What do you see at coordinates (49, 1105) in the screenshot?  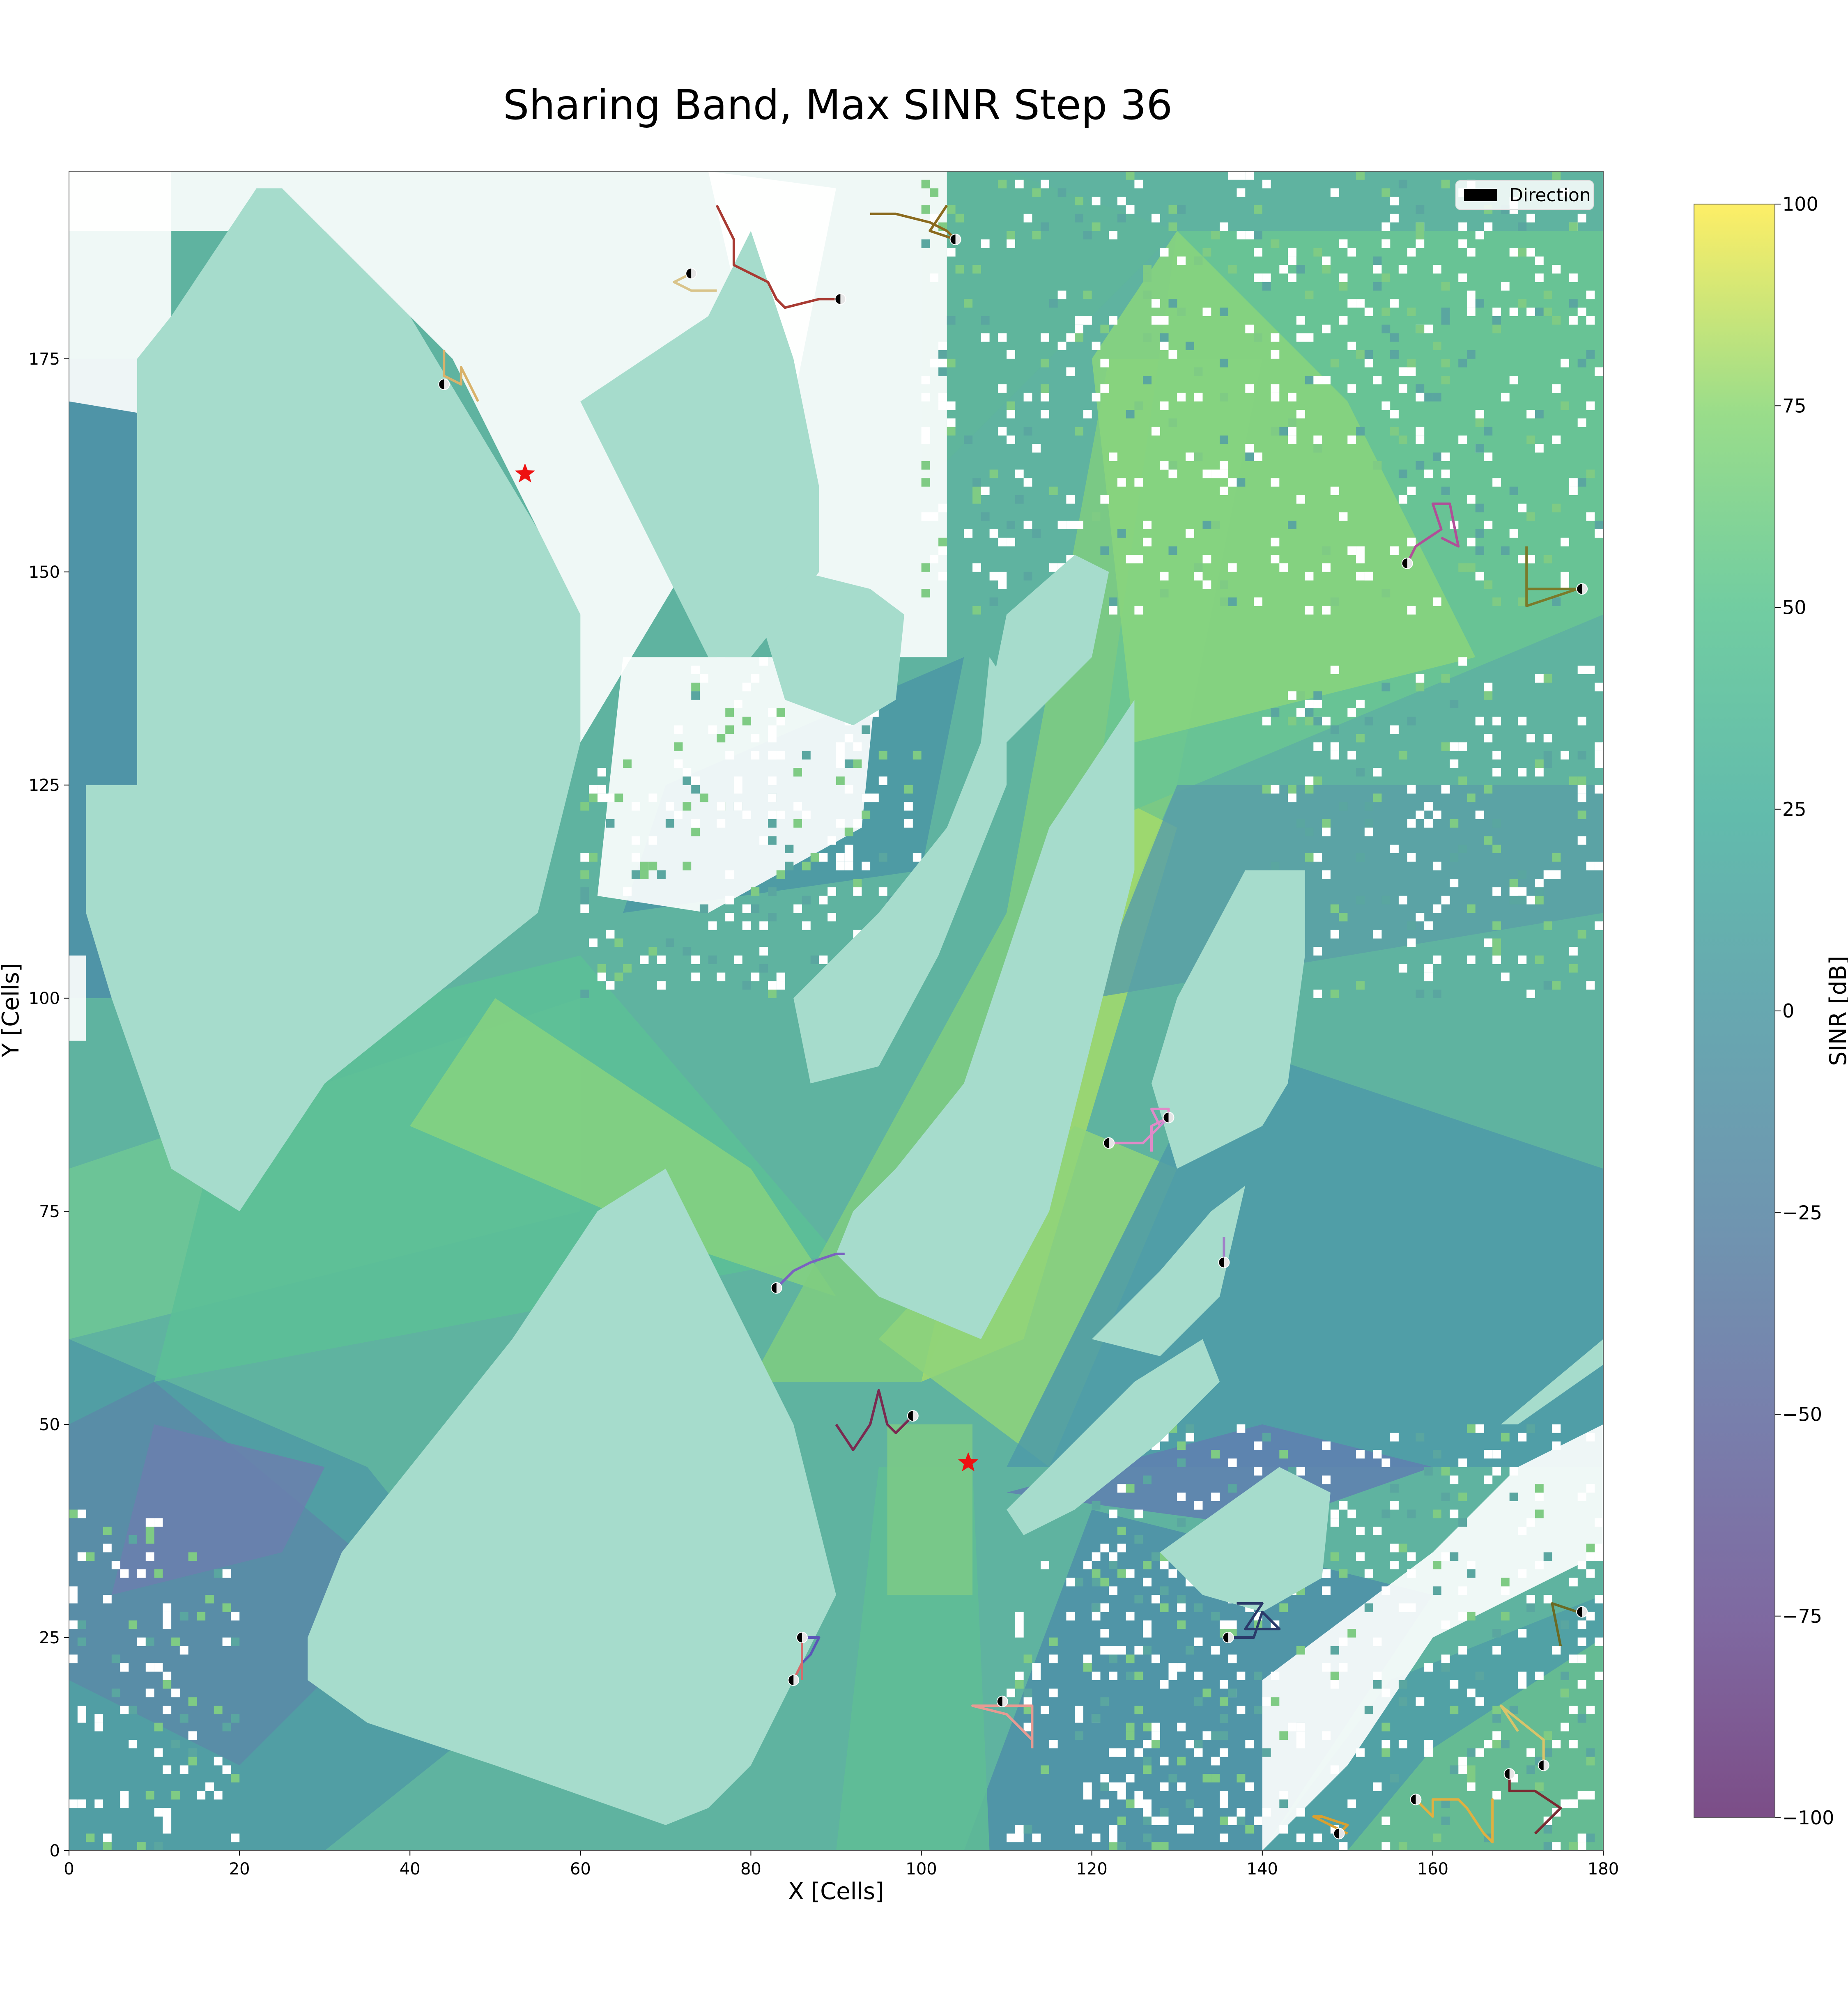 I see `y-axis: 0 25 50 75 100 125 150 175` at bounding box center [49, 1105].